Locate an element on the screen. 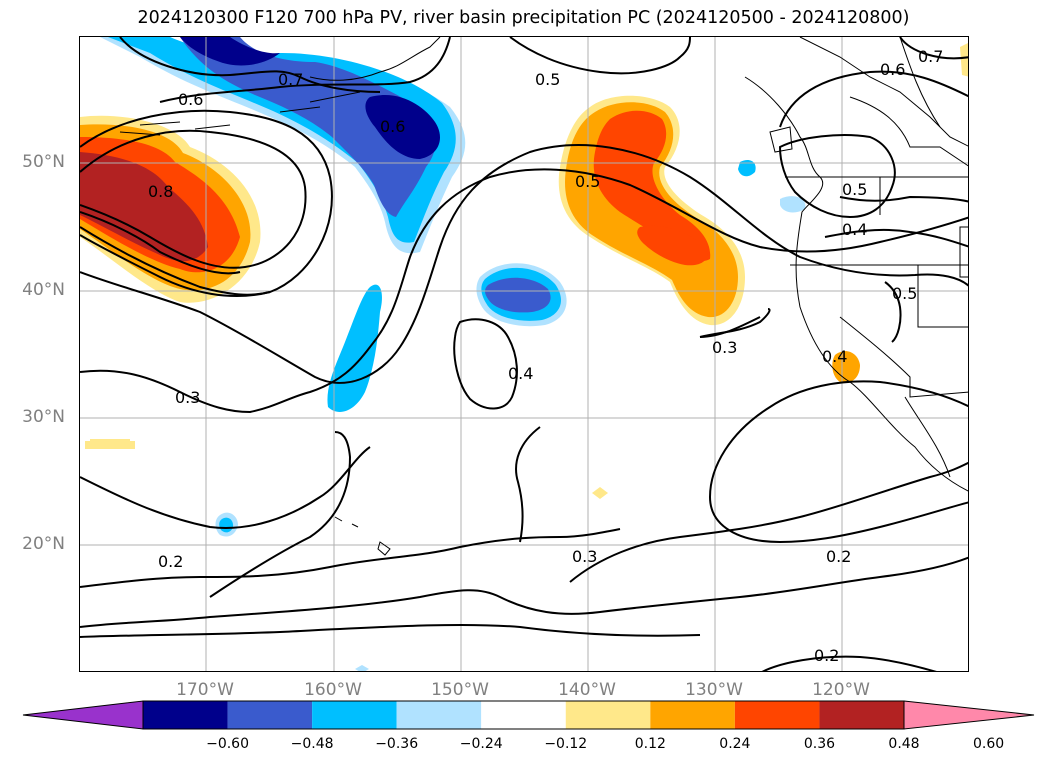 The width and height of the screenshot is (1047, 765). lon-label: 130°W is located at coordinates (714, 690).